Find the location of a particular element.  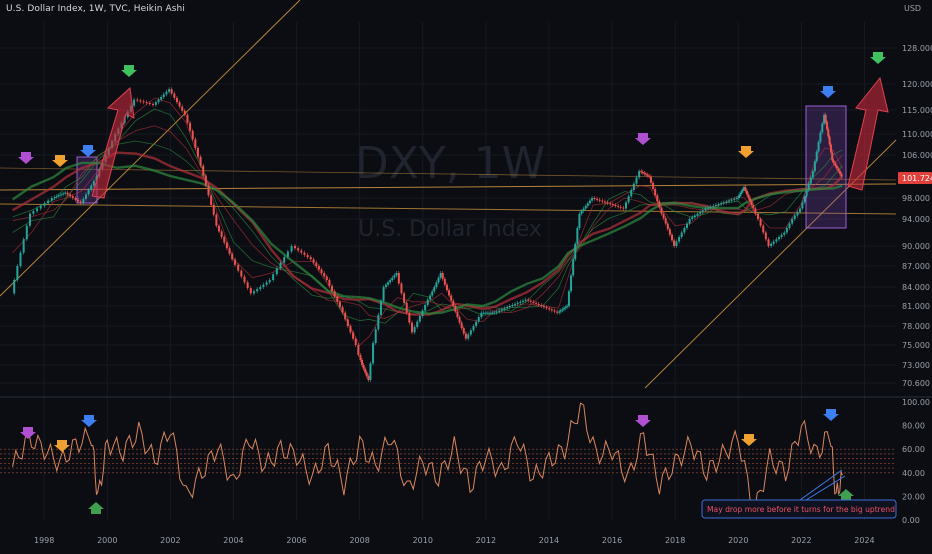

x-axis-tick: 2016 is located at coordinates (612, 540).